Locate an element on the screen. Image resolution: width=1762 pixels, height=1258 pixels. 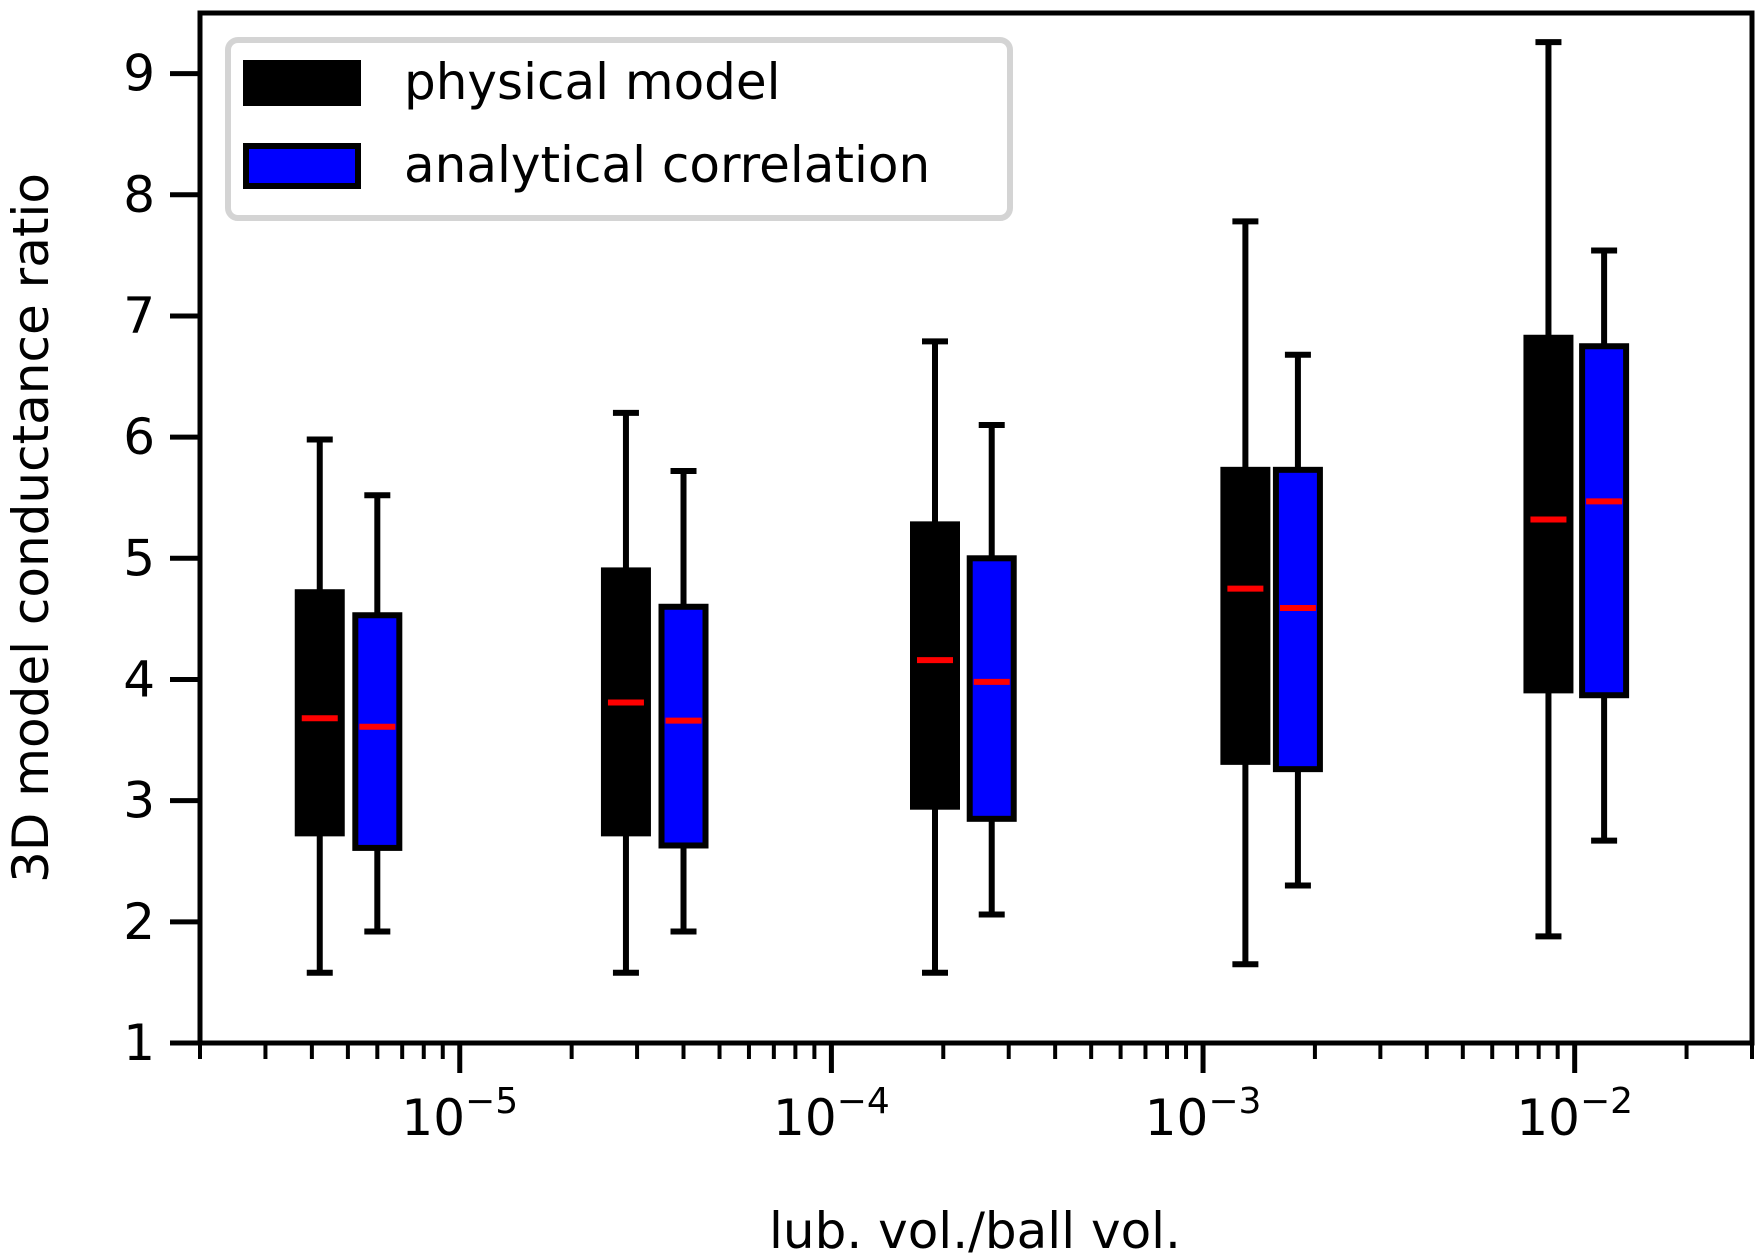
y-tick-label: 2 is located at coordinates (139, 922).